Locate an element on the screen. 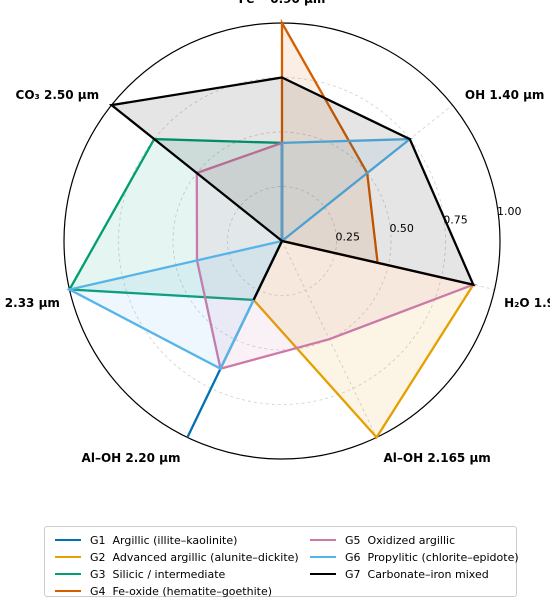 This screenshot has height=604, width=550. axis-label-4: Al–OH 2.20 µm is located at coordinates (131, 458).